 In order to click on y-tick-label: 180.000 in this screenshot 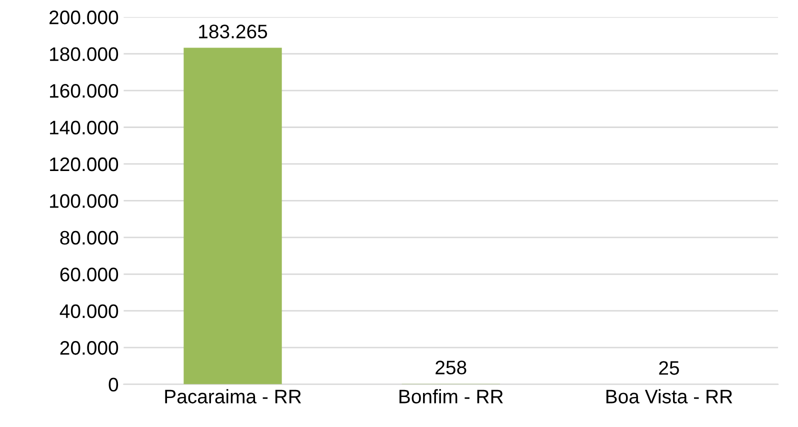, I will do `click(84, 54)`.